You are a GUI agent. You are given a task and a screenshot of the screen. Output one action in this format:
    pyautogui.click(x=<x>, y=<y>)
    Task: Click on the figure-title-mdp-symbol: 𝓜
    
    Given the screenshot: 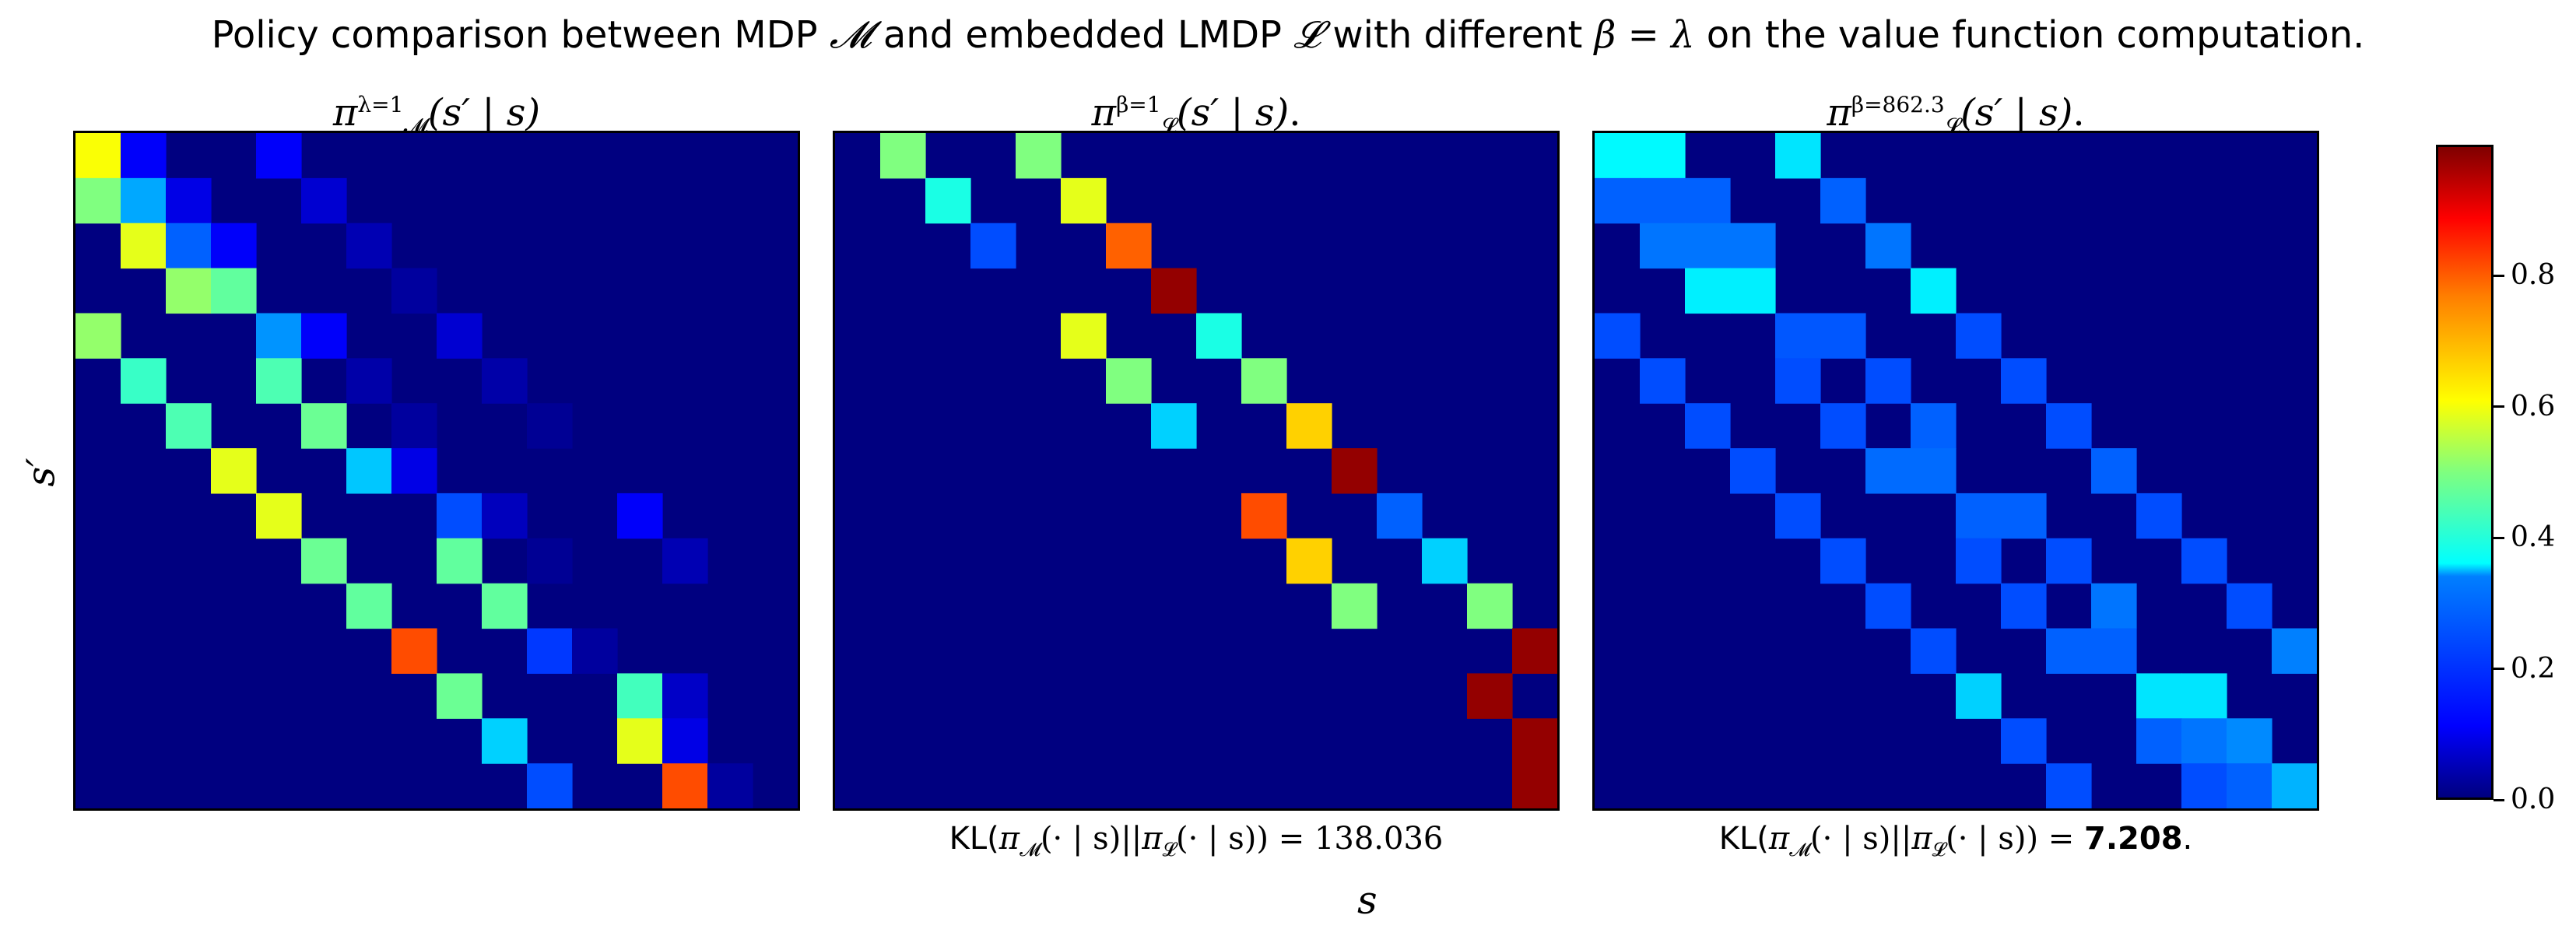 What is the action you would take?
    pyautogui.click(x=851, y=35)
    